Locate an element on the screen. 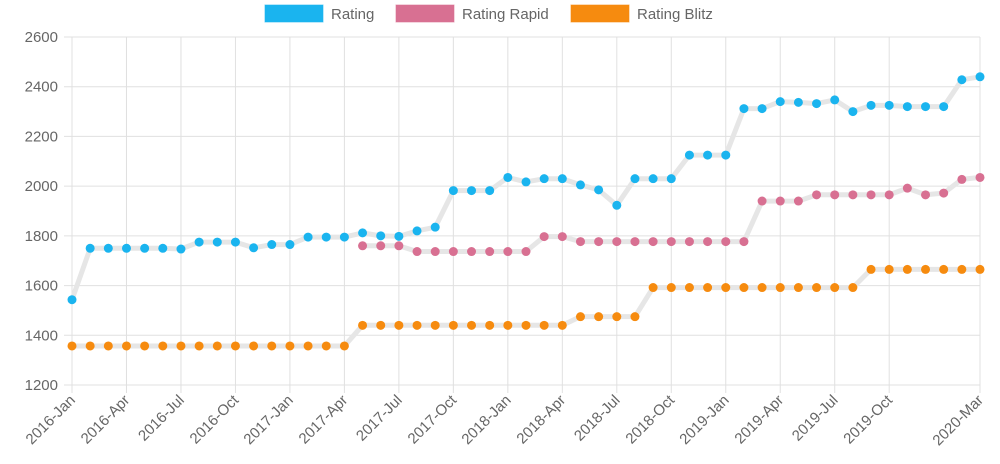 The height and width of the screenshot is (464, 1000). legend-item-rating-rapid: Rating Rapid is located at coordinates (472, 13).